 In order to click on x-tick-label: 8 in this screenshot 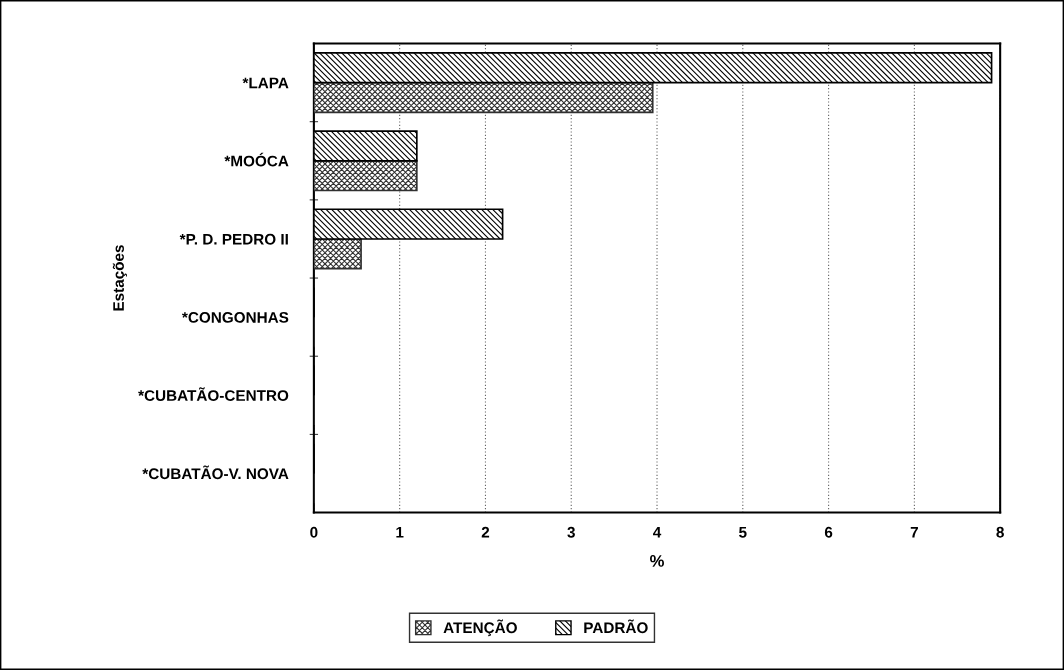, I will do `click(1000, 532)`.